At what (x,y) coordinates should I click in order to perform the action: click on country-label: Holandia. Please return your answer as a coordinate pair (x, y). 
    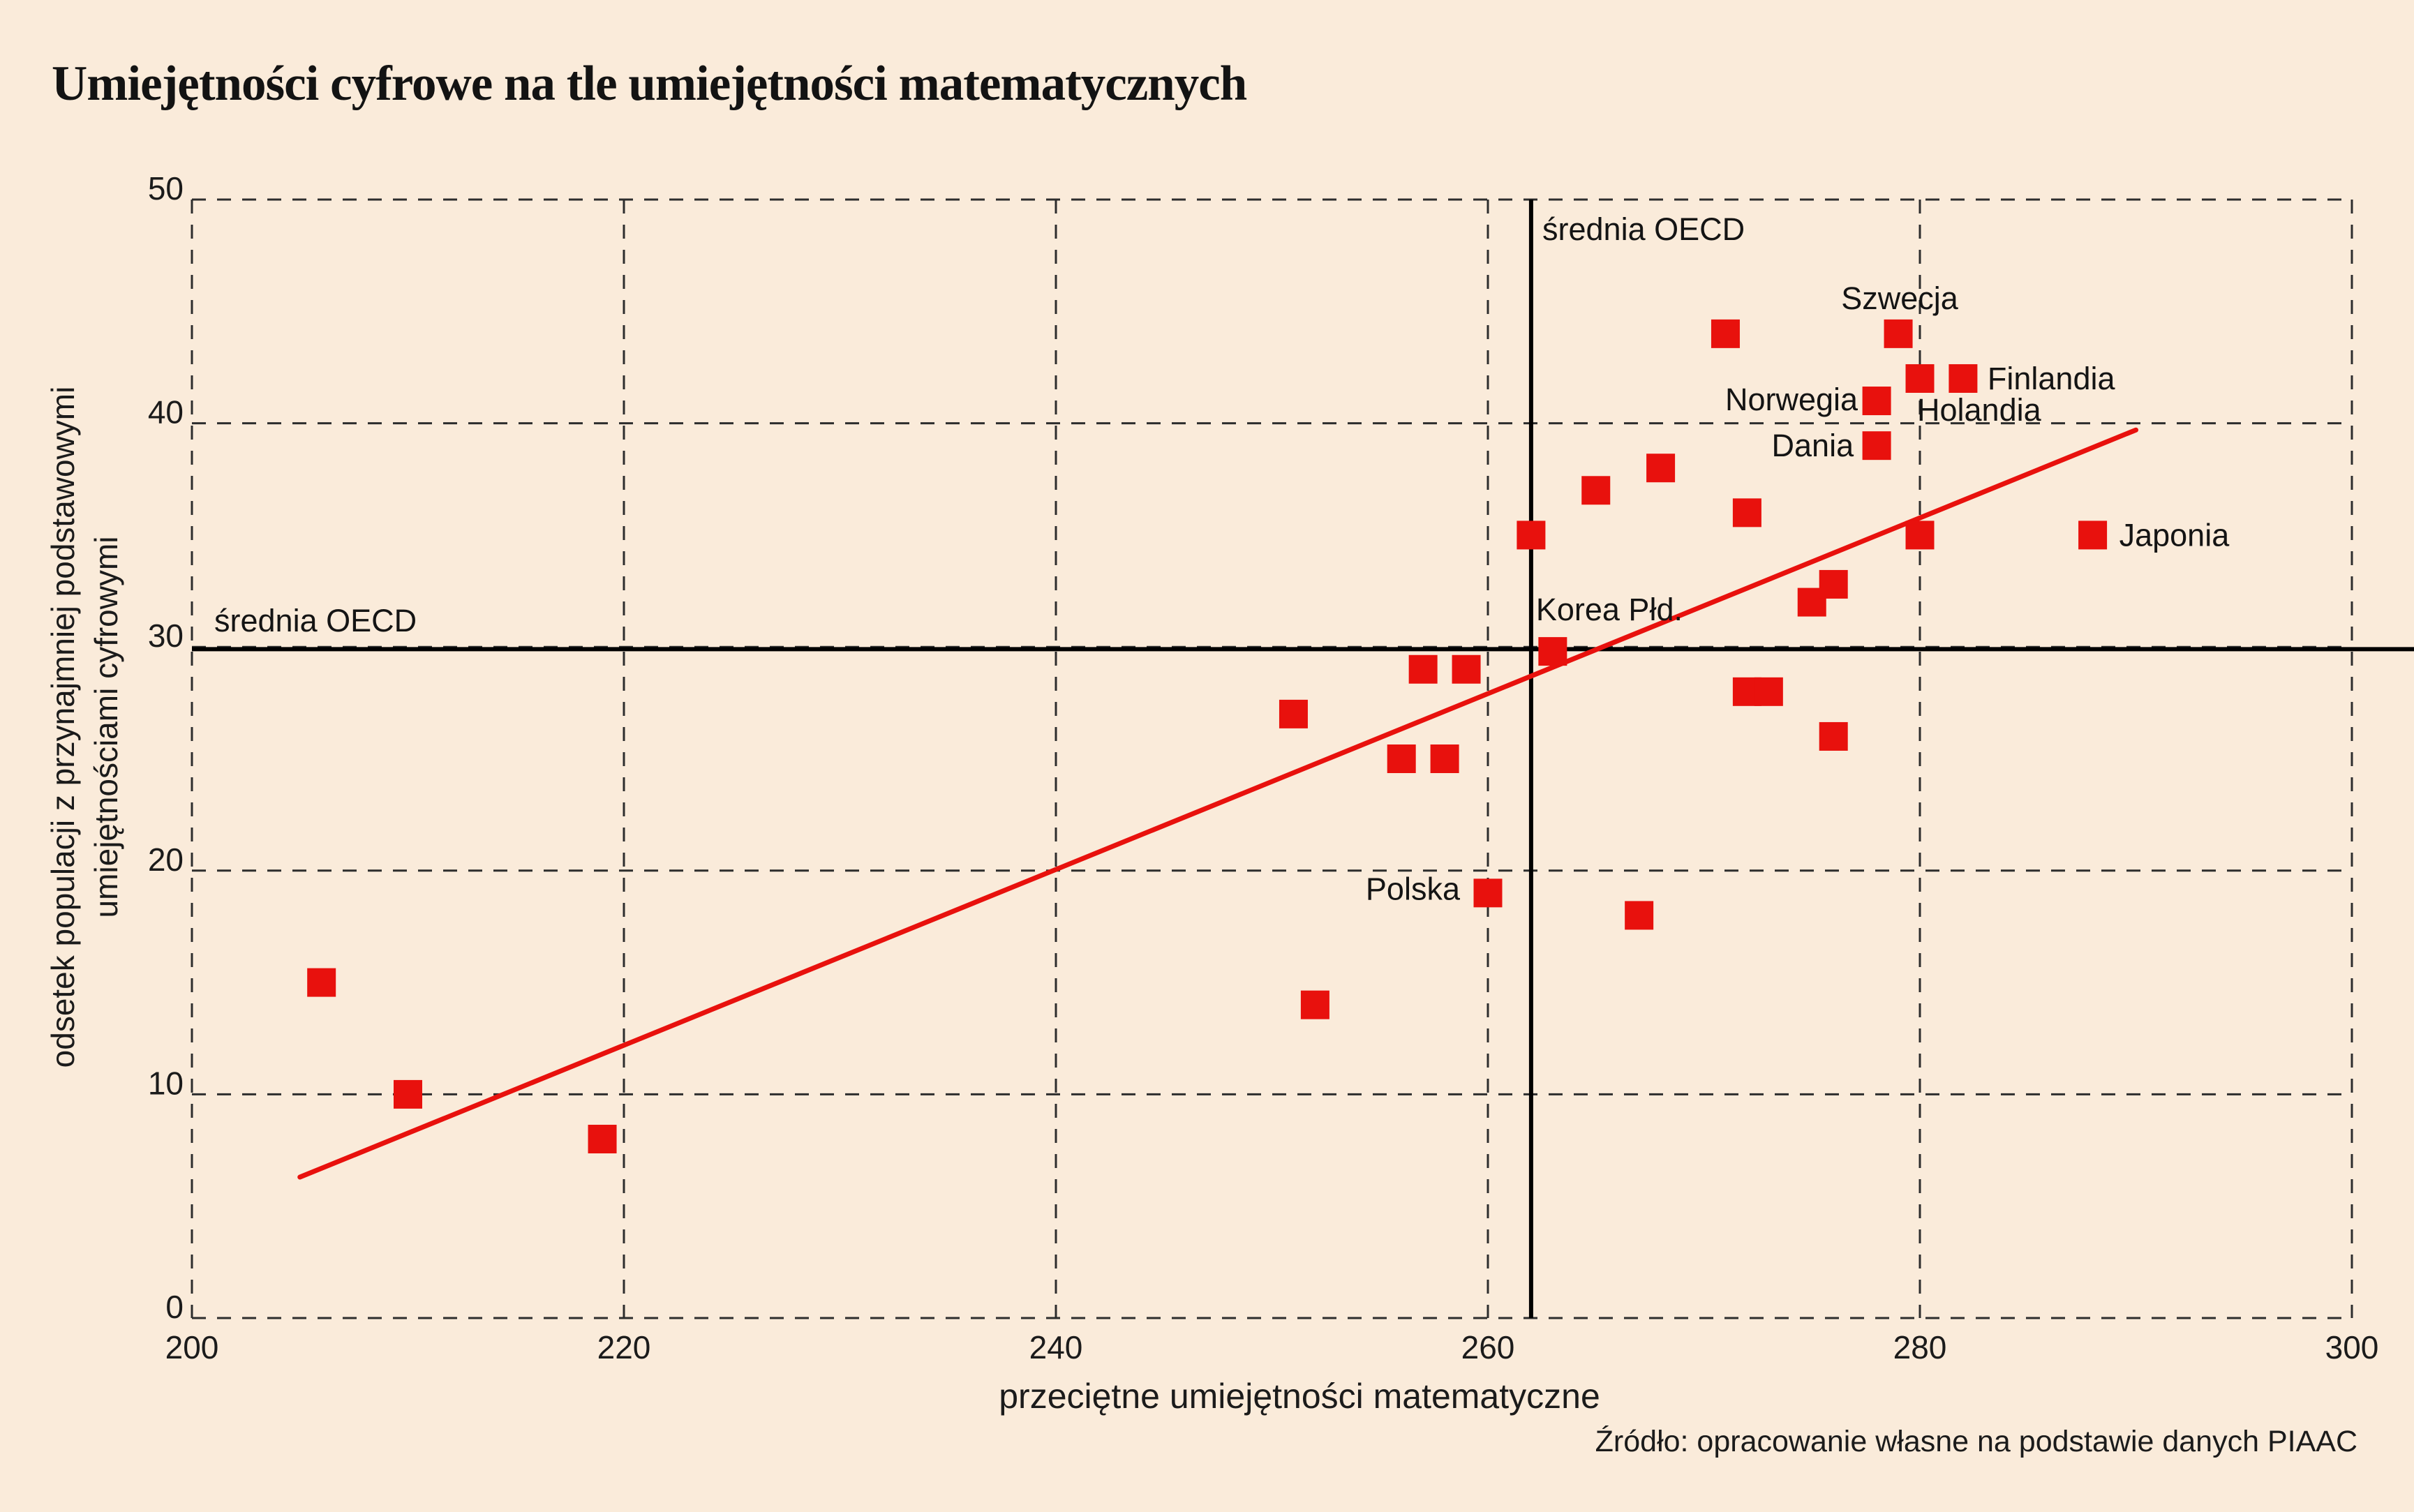
    Looking at the image, I should click on (1980, 410).